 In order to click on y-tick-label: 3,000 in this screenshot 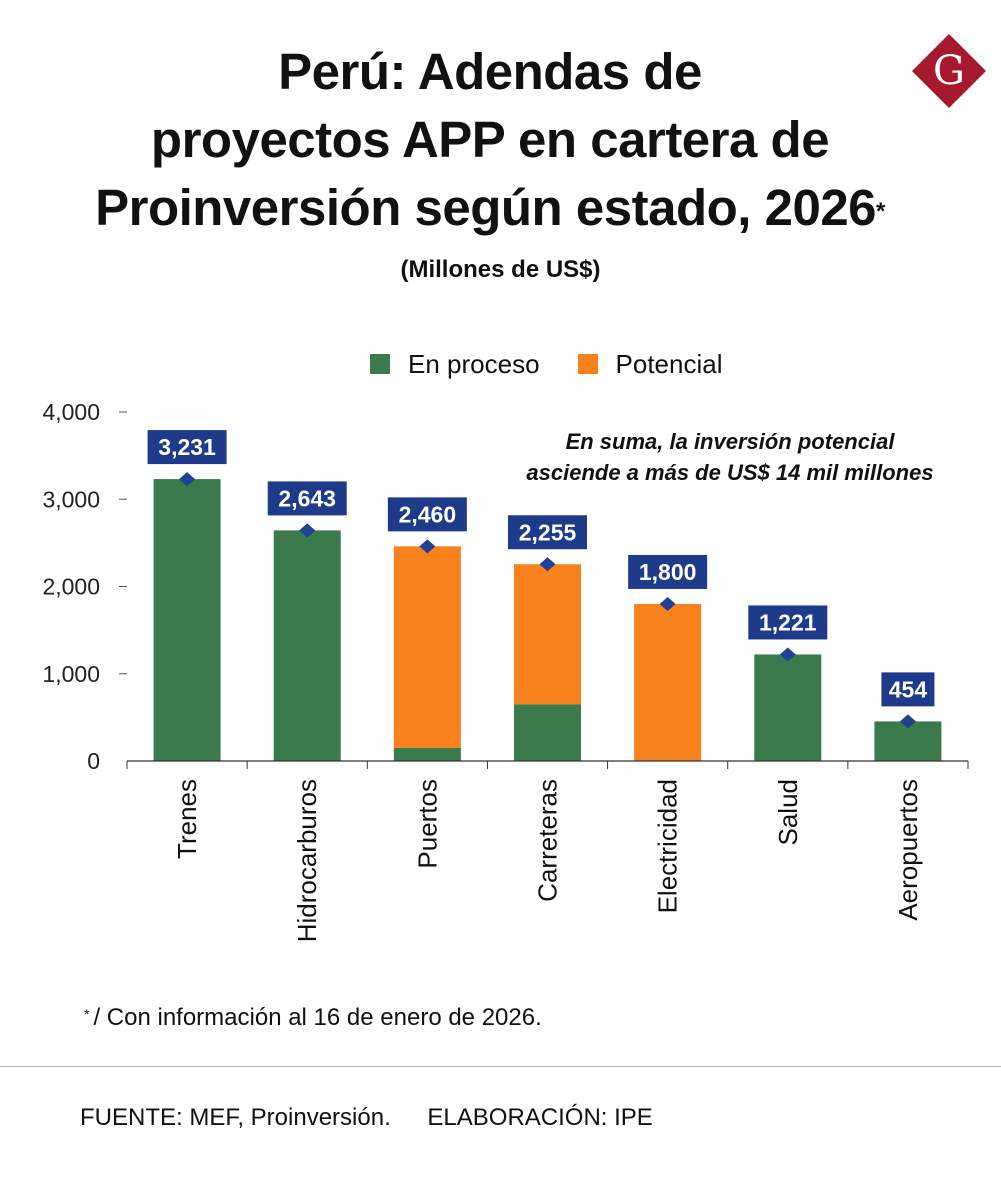, I will do `click(71, 499)`.